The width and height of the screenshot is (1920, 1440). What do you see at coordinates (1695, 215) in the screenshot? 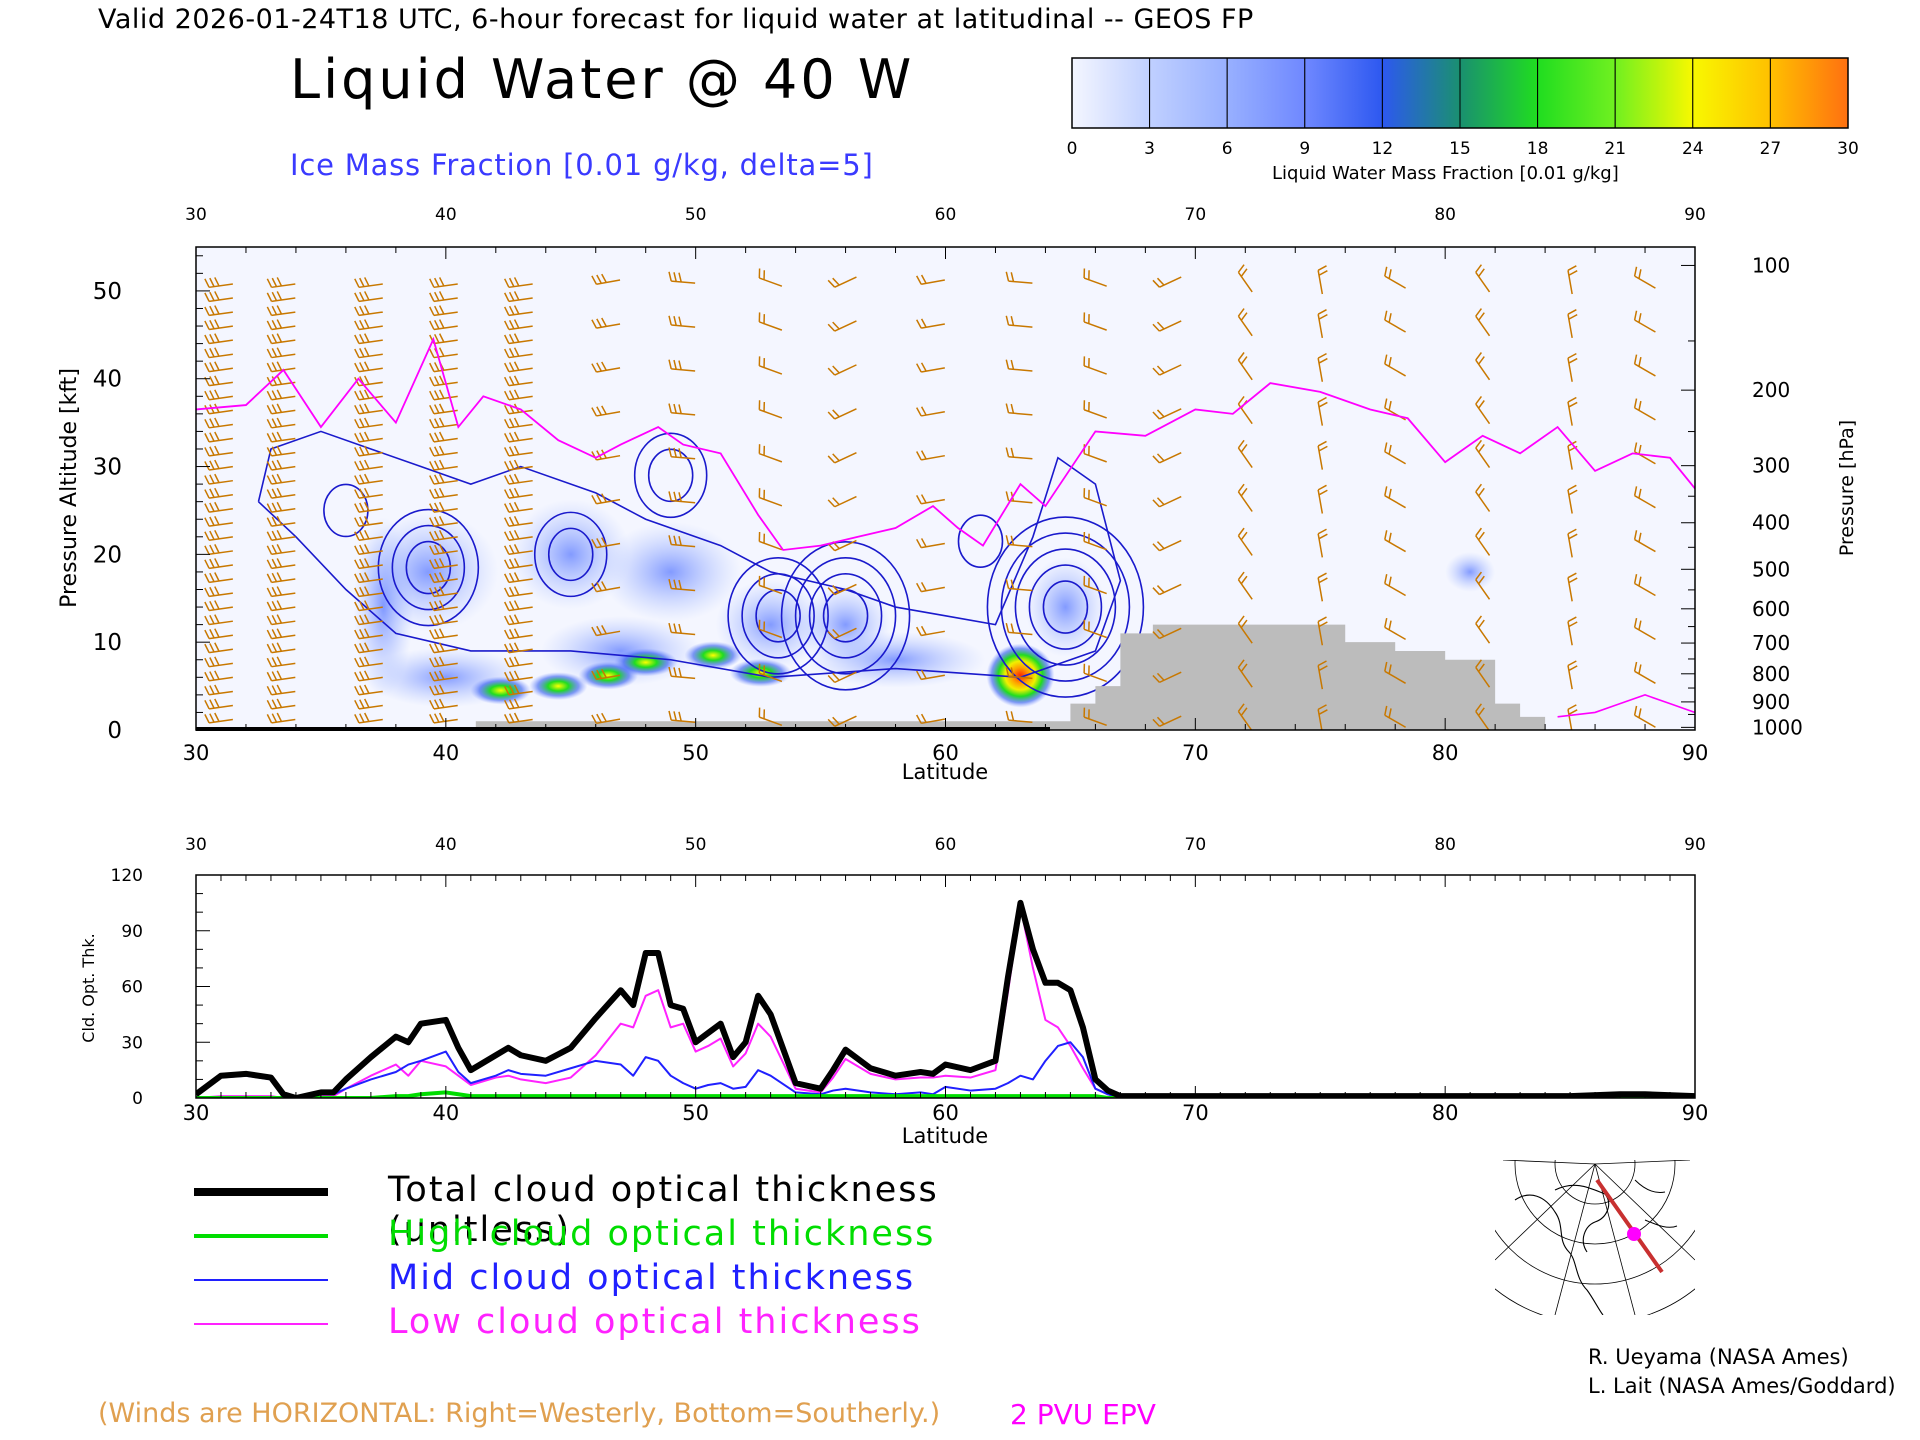
I see `x-tick-label-top: 90` at bounding box center [1695, 215].